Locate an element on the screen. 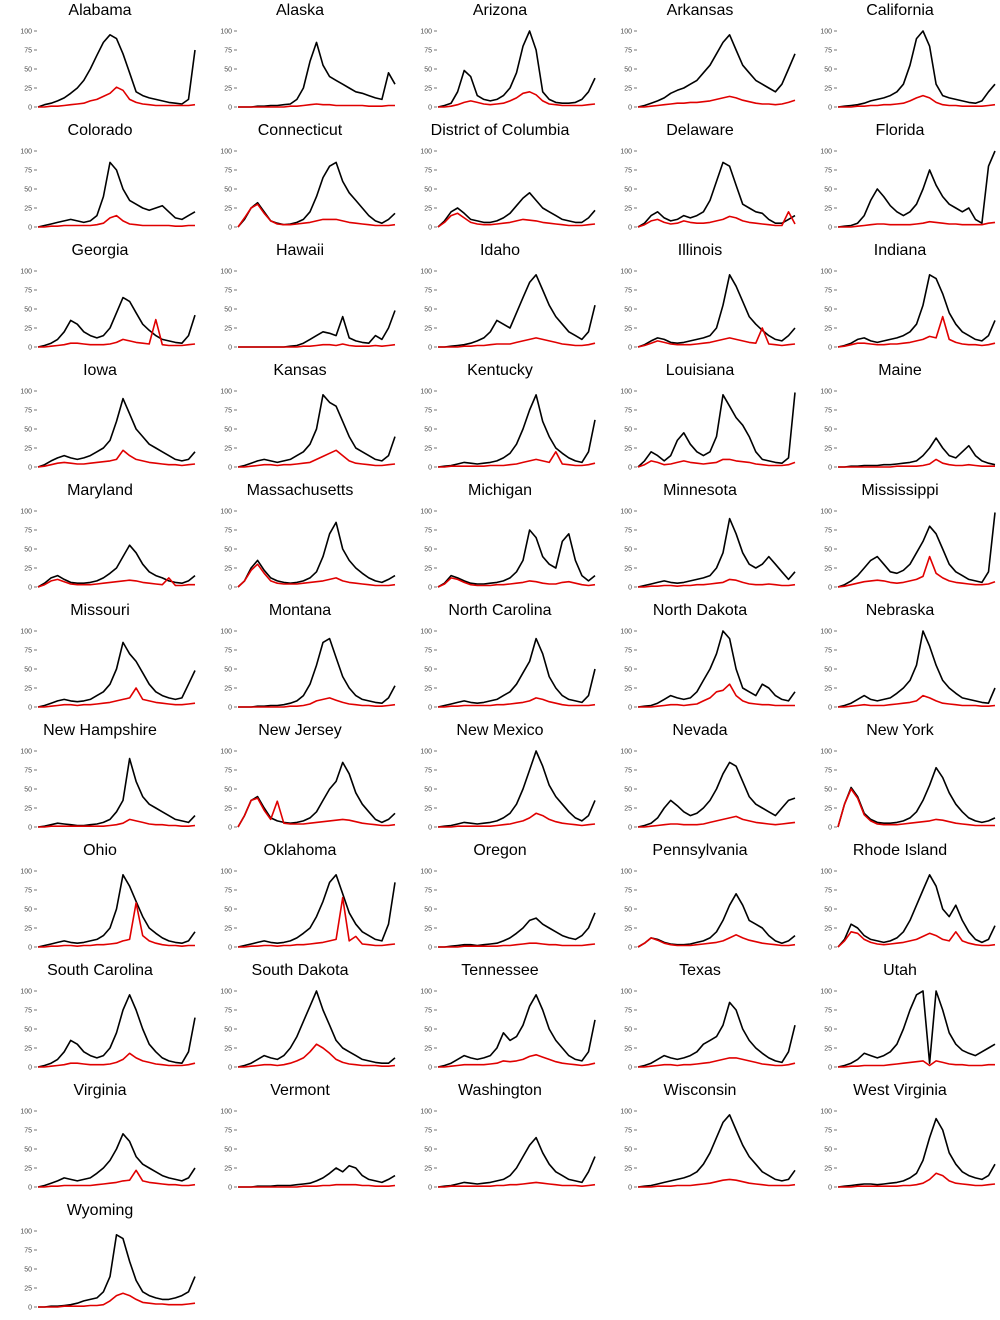 This screenshot has width=1000, height=1320. chart-panel: Connecticut 0 25 50 75 100 is located at coordinates (300, 180).